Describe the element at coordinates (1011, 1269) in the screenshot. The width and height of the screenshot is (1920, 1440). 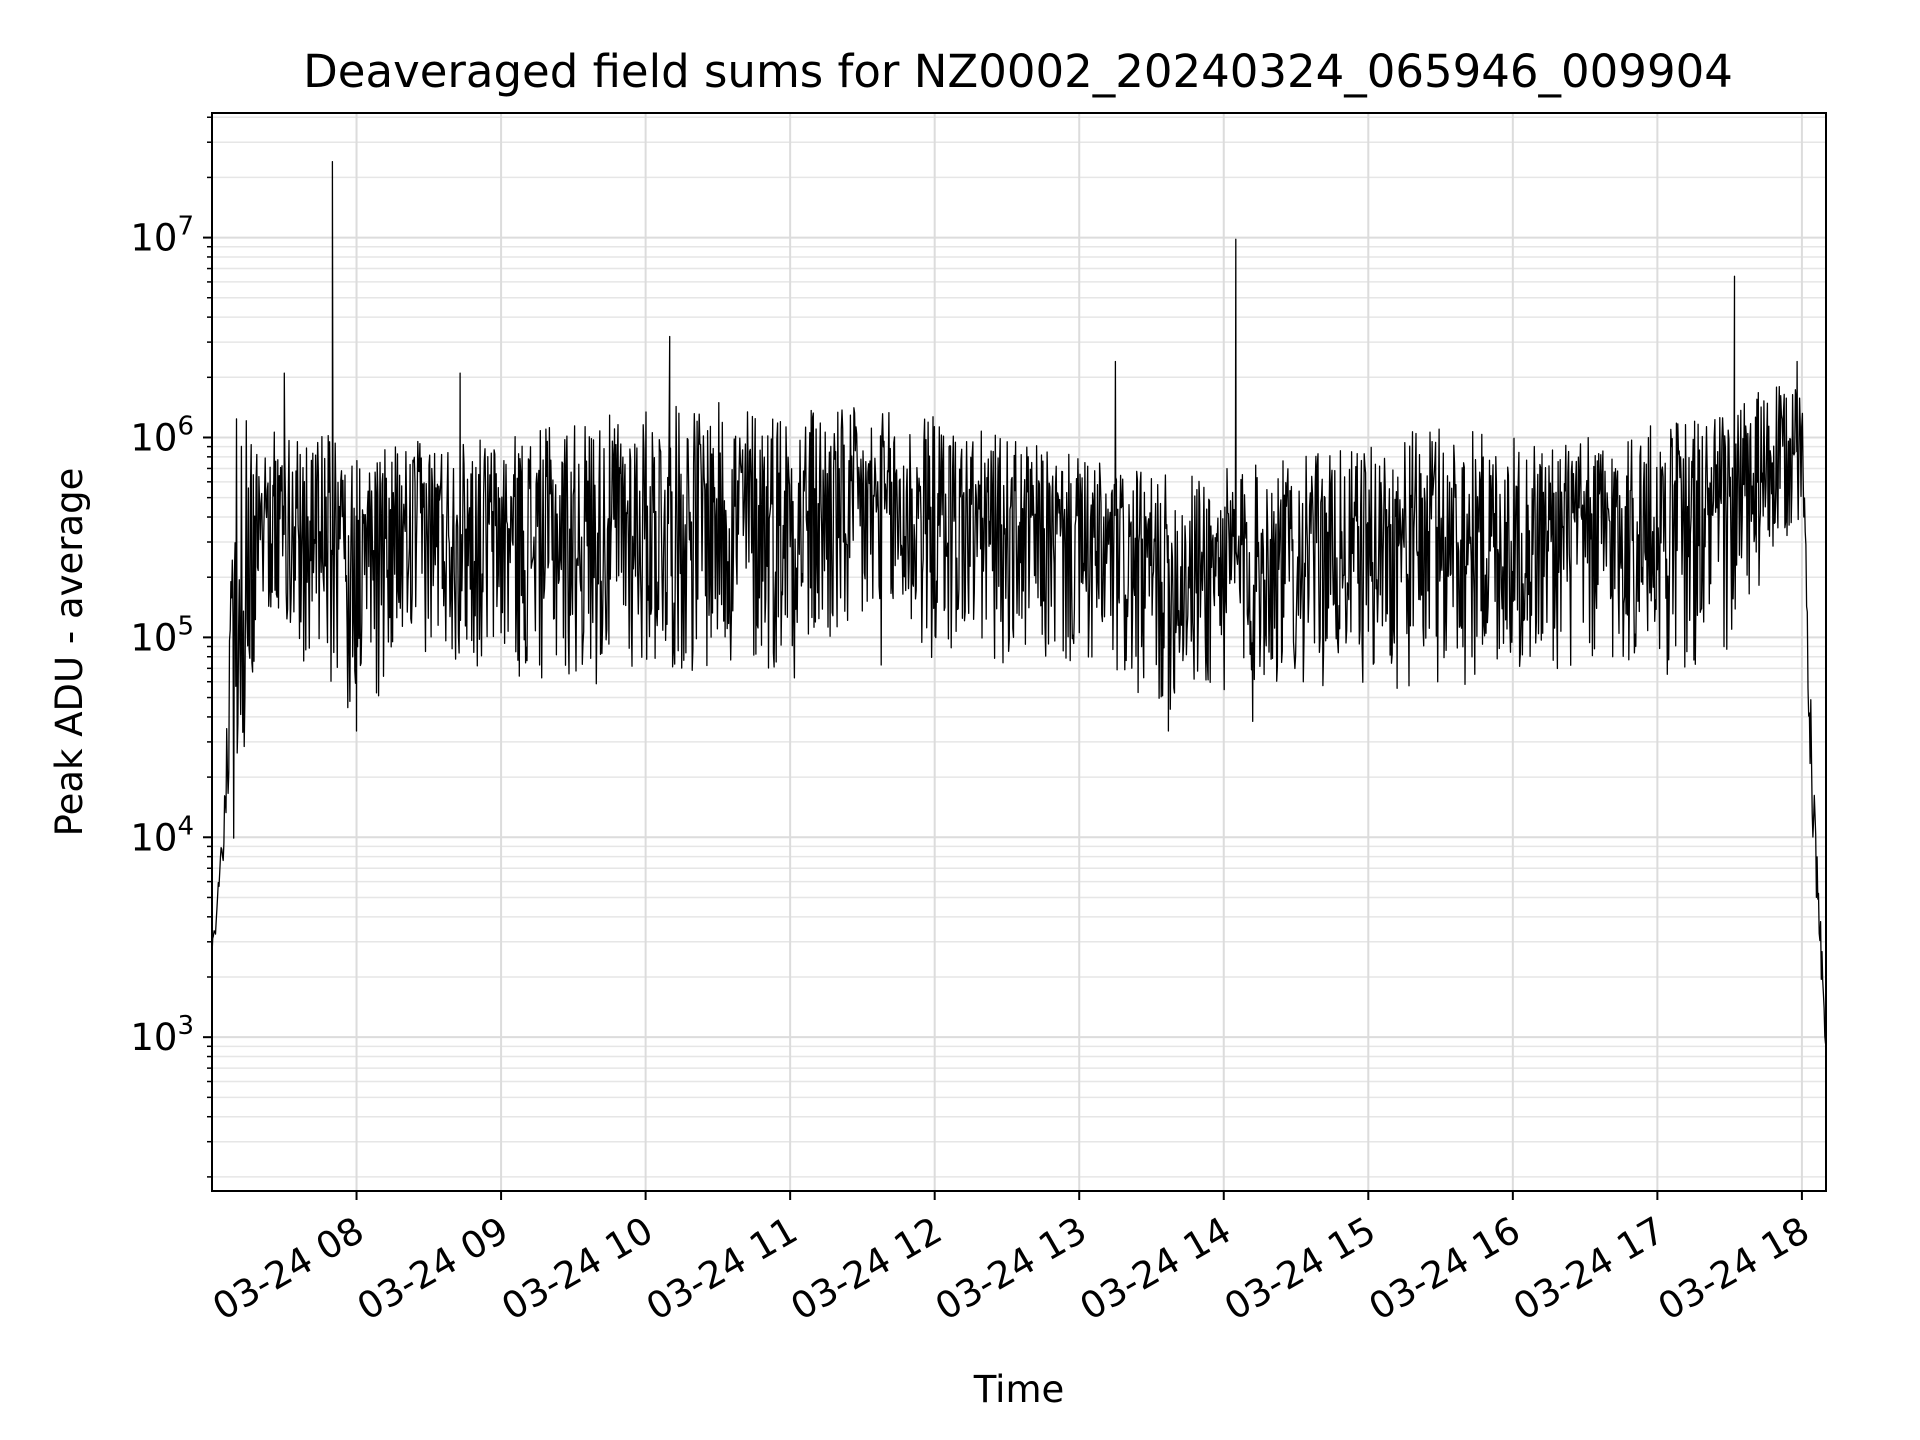
I see `x-tick-label: 03-24 13` at that location.